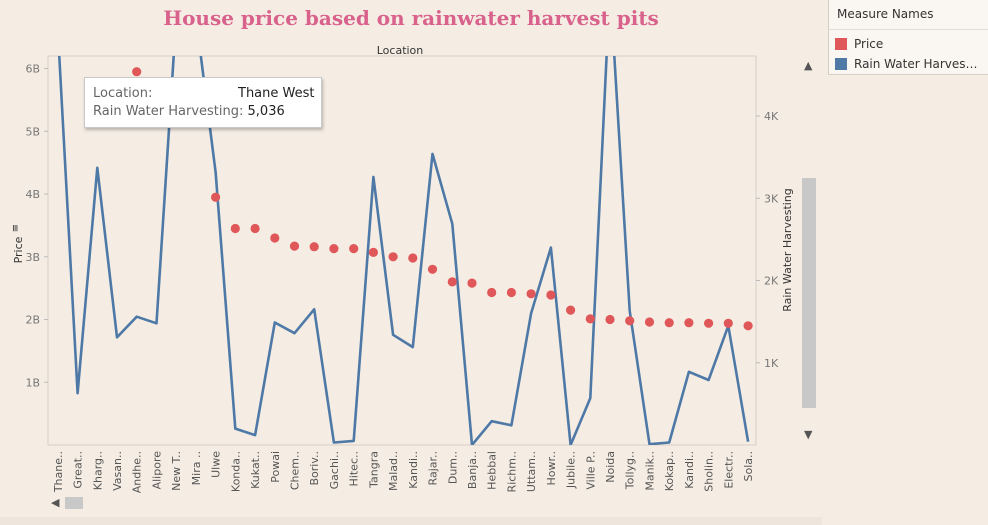 This screenshot has height=525, width=988. I want to click on x-tick-label: Tangra, so click(373, 470).